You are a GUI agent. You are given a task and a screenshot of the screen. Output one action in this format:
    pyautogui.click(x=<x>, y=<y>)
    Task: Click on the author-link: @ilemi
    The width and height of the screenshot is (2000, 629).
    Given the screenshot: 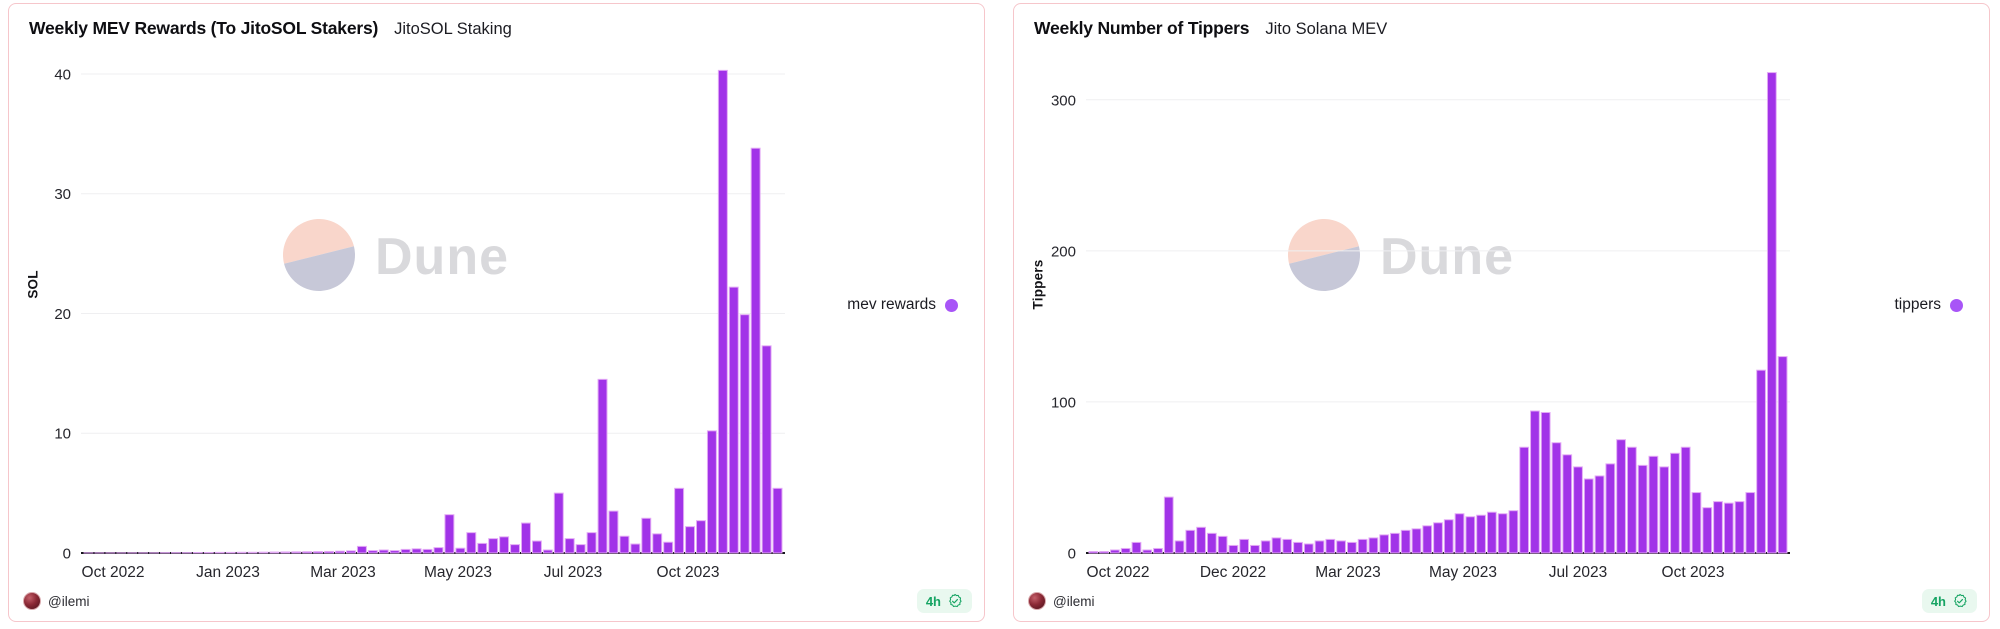 What is the action you would take?
    pyautogui.click(x=56, y=601)
    